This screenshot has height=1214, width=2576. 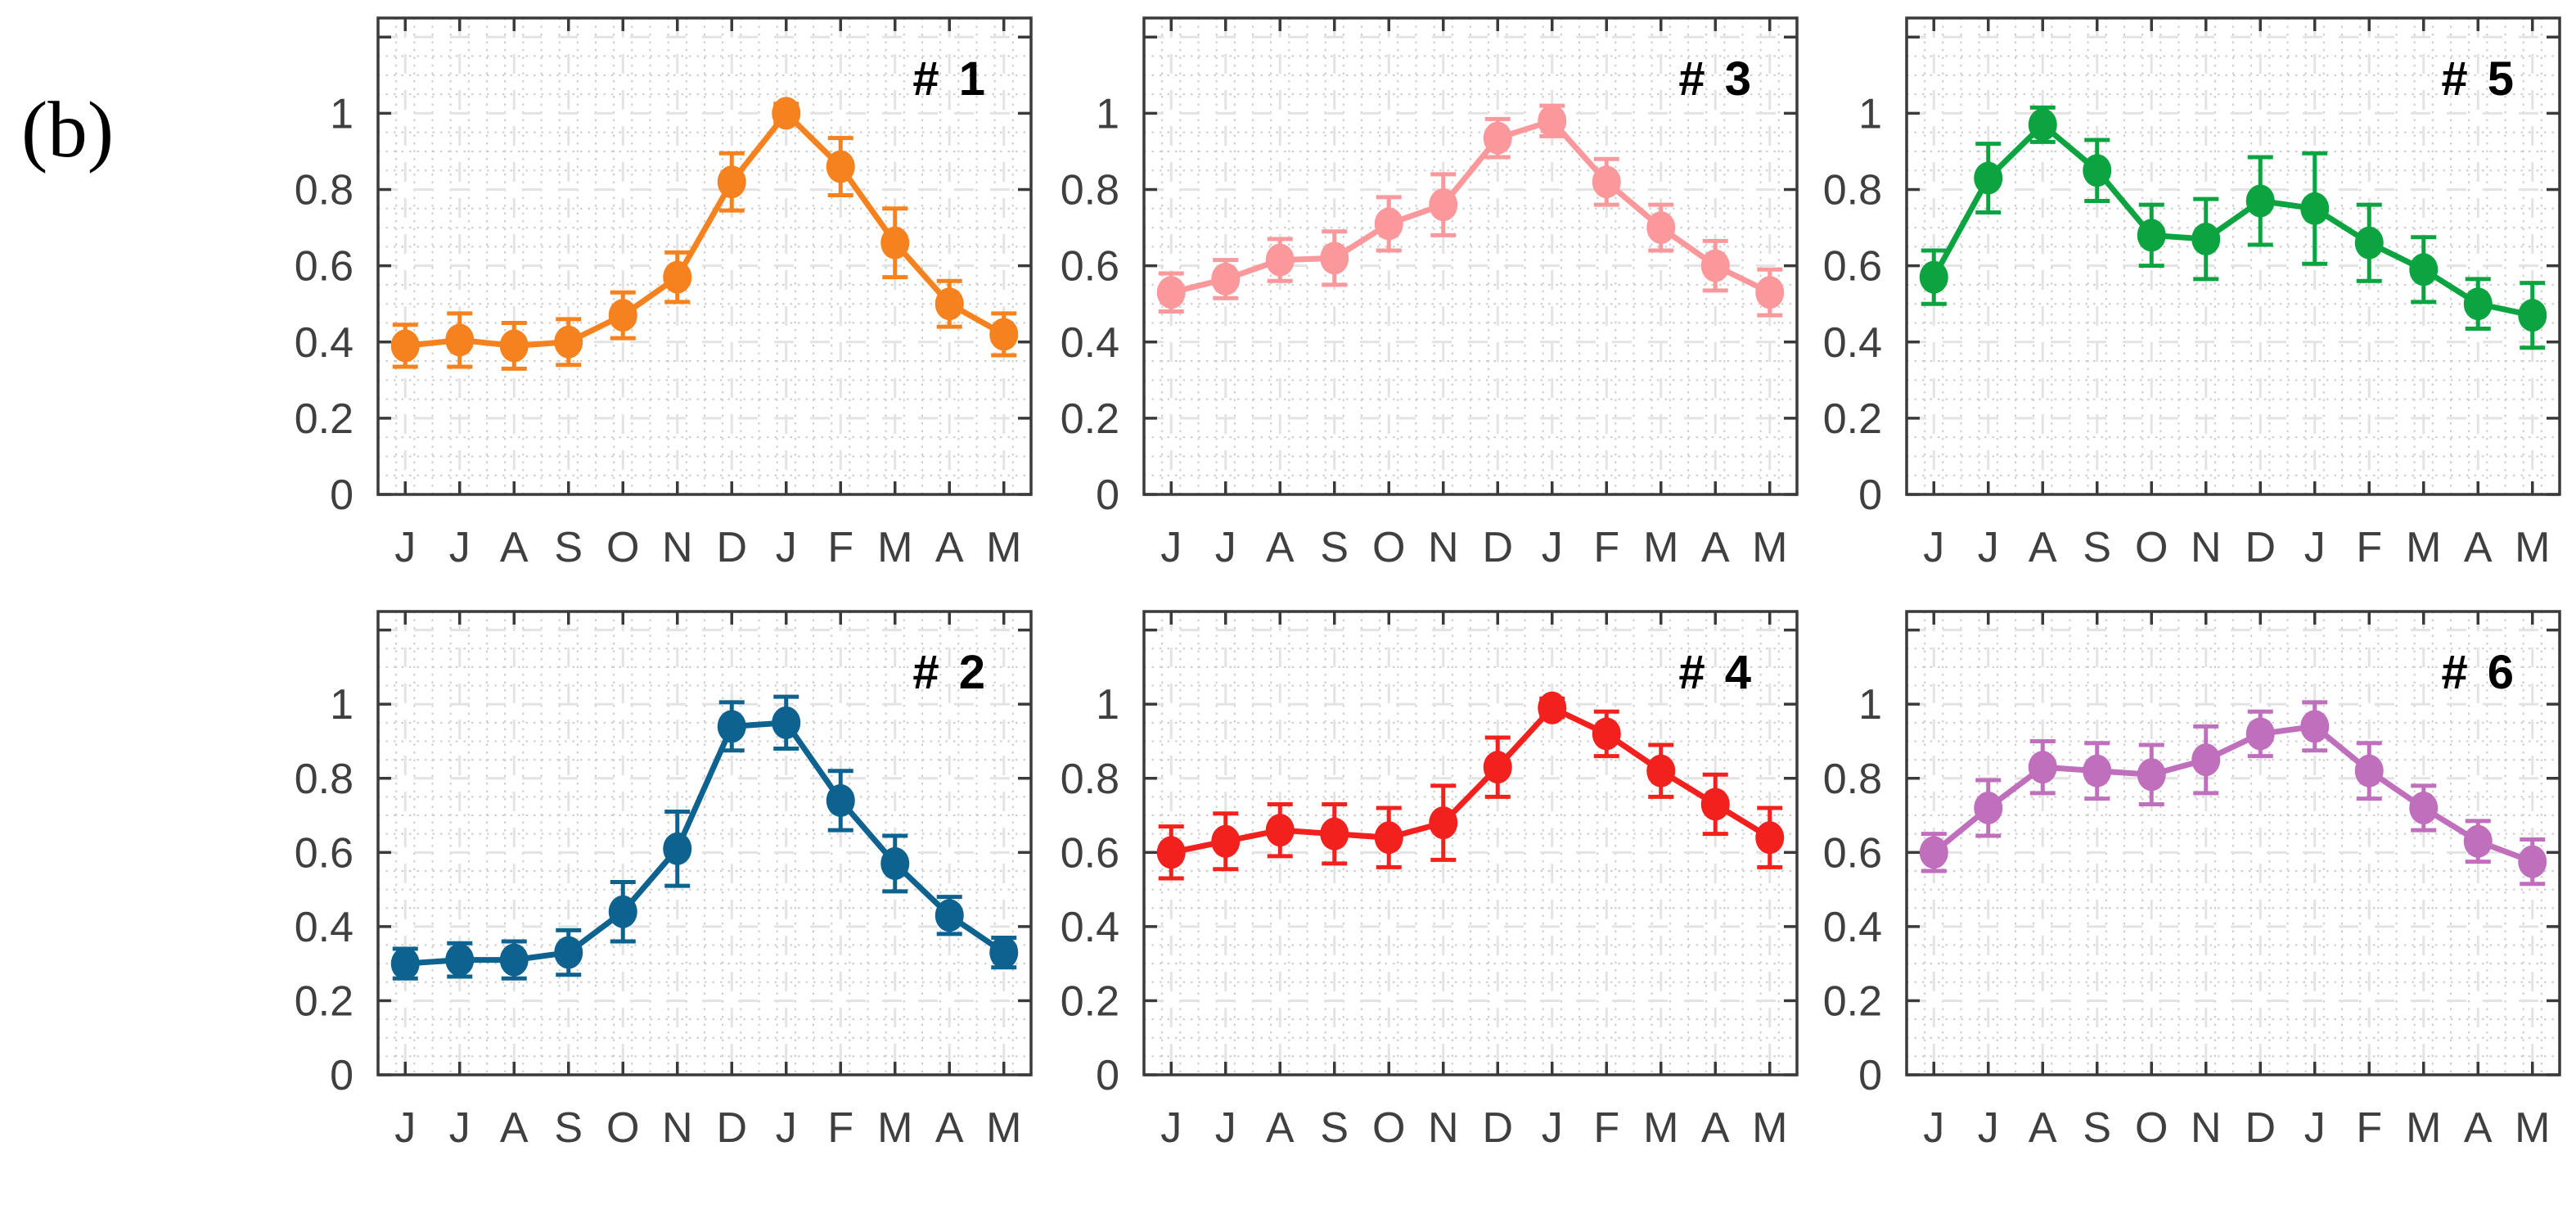 I want to click on subplot-svg: 00.20.40.60.81J J A S O N D J F M A M# 5, so click(x=2192, y=293).